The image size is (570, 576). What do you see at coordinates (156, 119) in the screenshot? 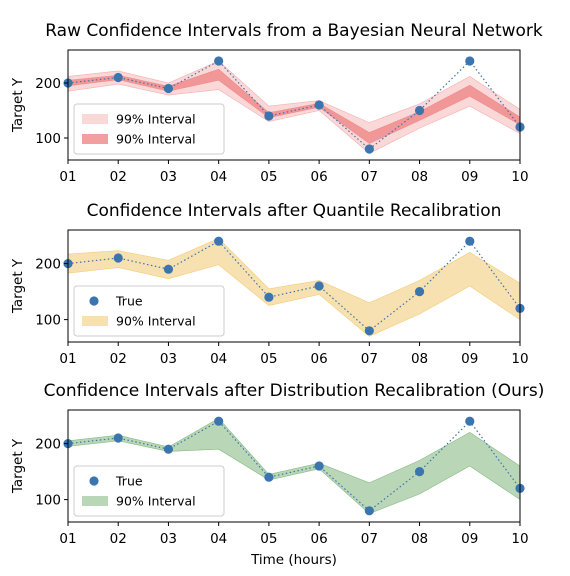
I see `legend-label: 99% Interval` at bounding box center [156, 119].